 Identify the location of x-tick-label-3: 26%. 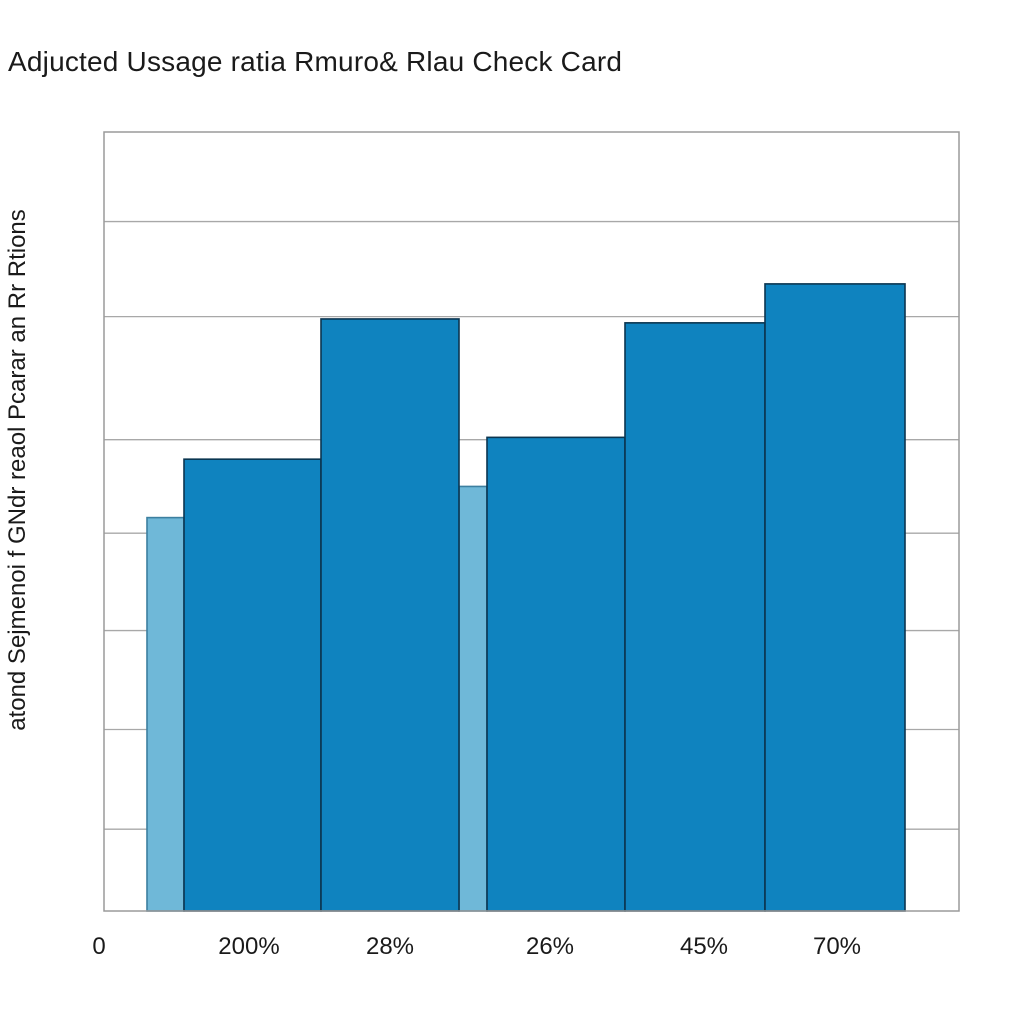
(550, 946).